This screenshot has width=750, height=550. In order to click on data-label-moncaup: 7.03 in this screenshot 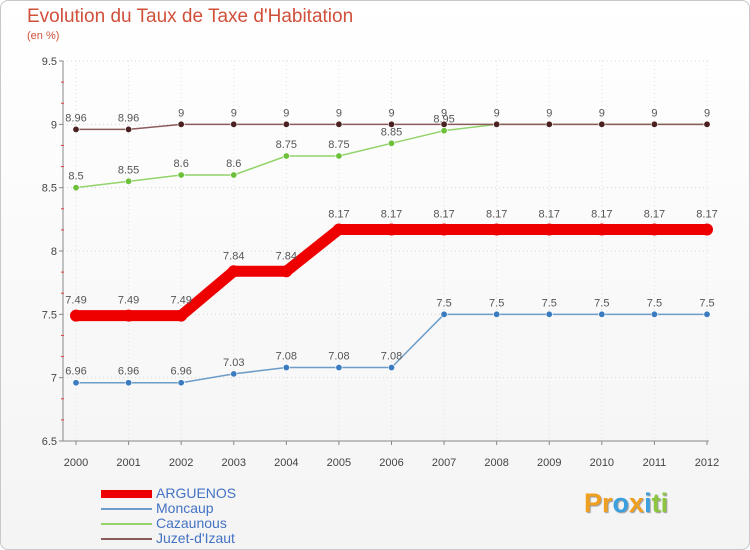, I will do `click(233, 363)`.